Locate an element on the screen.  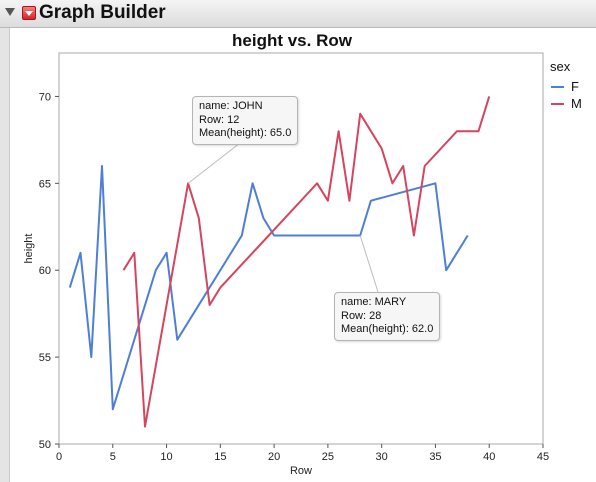
tooltip-line: Row: 28 is located at coordinates (361, 315).